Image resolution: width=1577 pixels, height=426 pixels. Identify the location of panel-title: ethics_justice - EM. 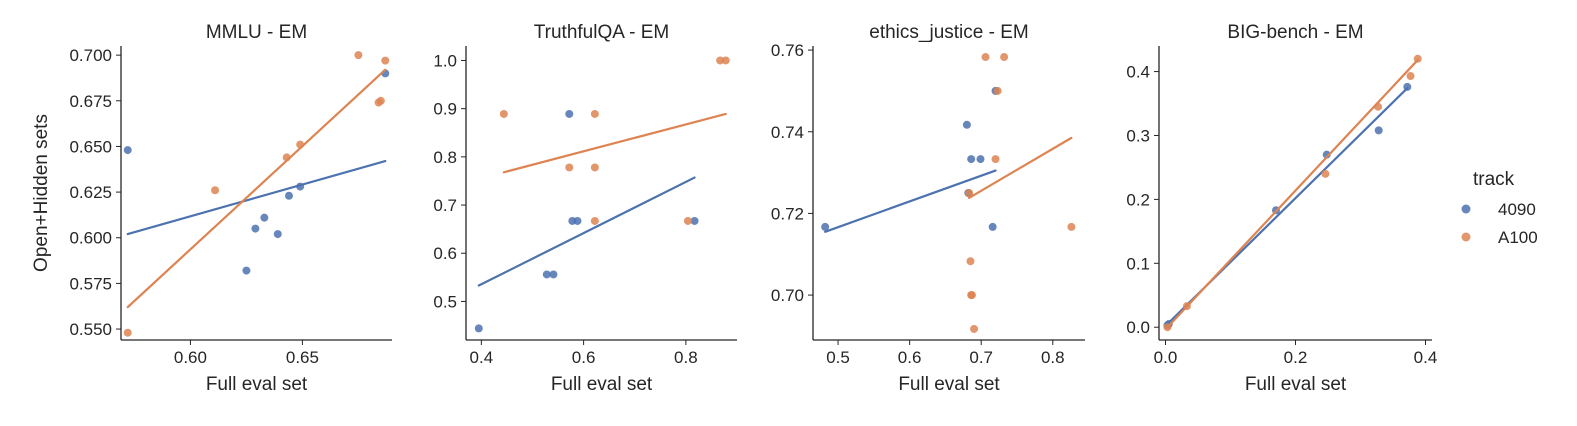
(948, 32).